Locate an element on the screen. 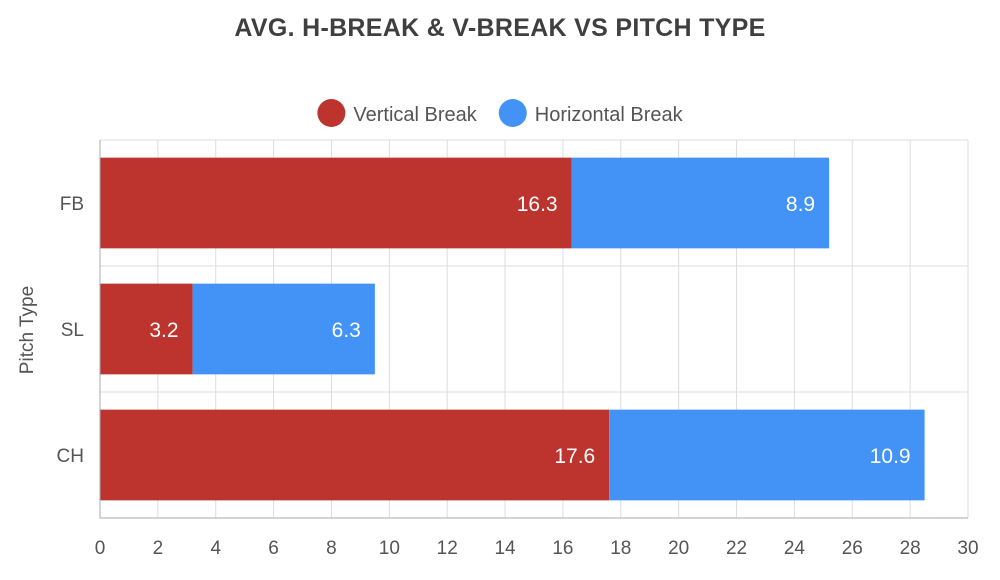 Image resolution: width=1000 pixels, height=580 pixels. data-label: 10.9 is located at coordinates (890, 456).